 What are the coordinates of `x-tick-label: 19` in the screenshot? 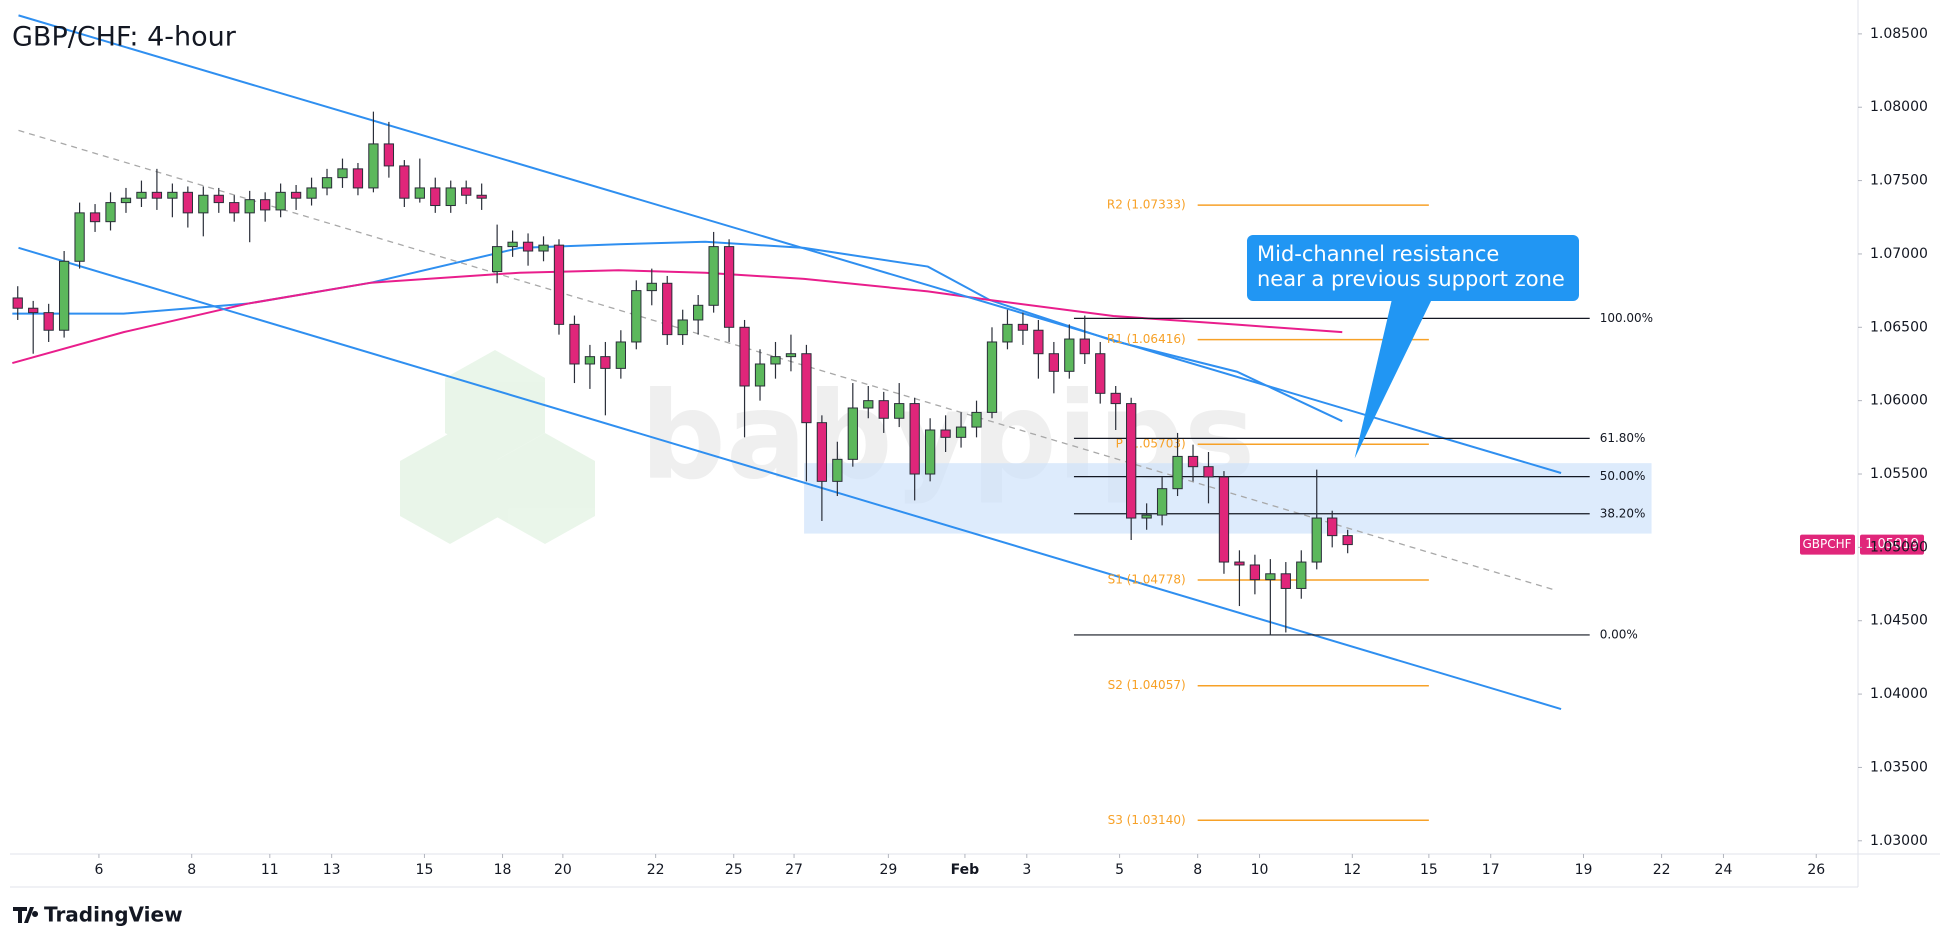 It's located at (1584, 870).